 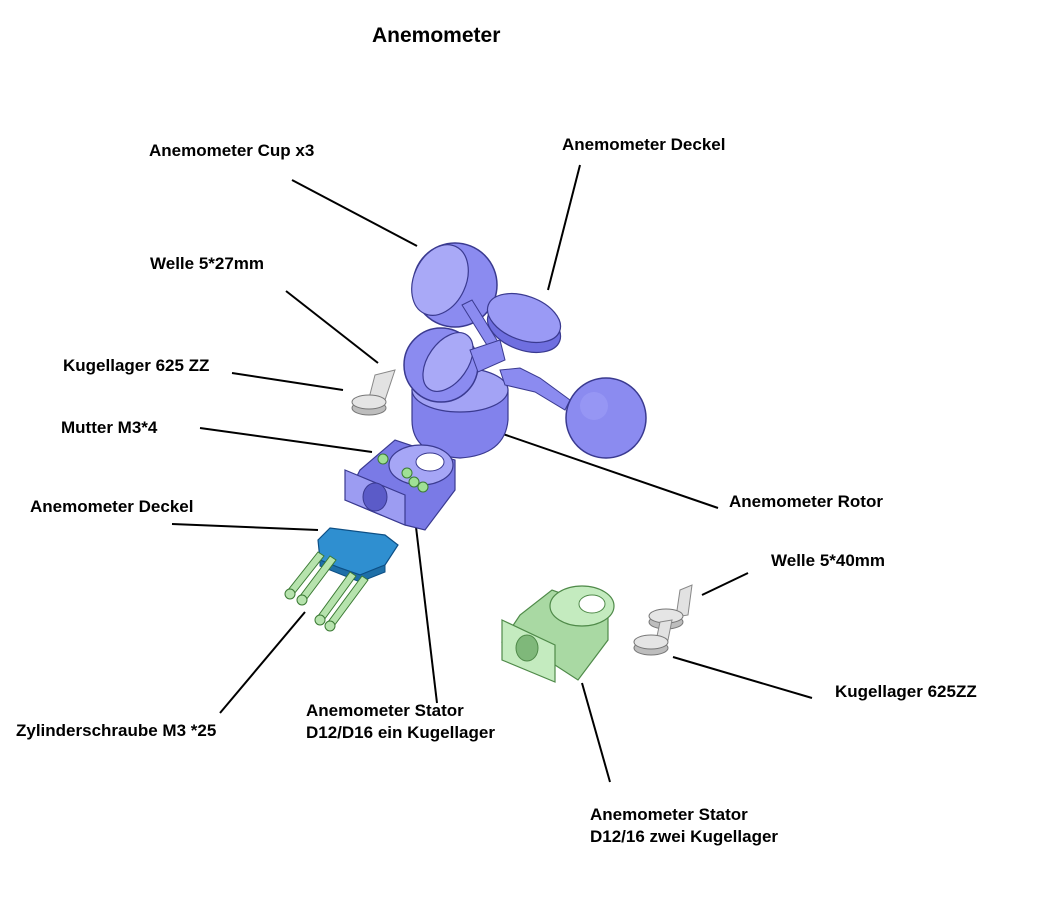 I want to click on leader-stator-one, so click(x=426, y=615).